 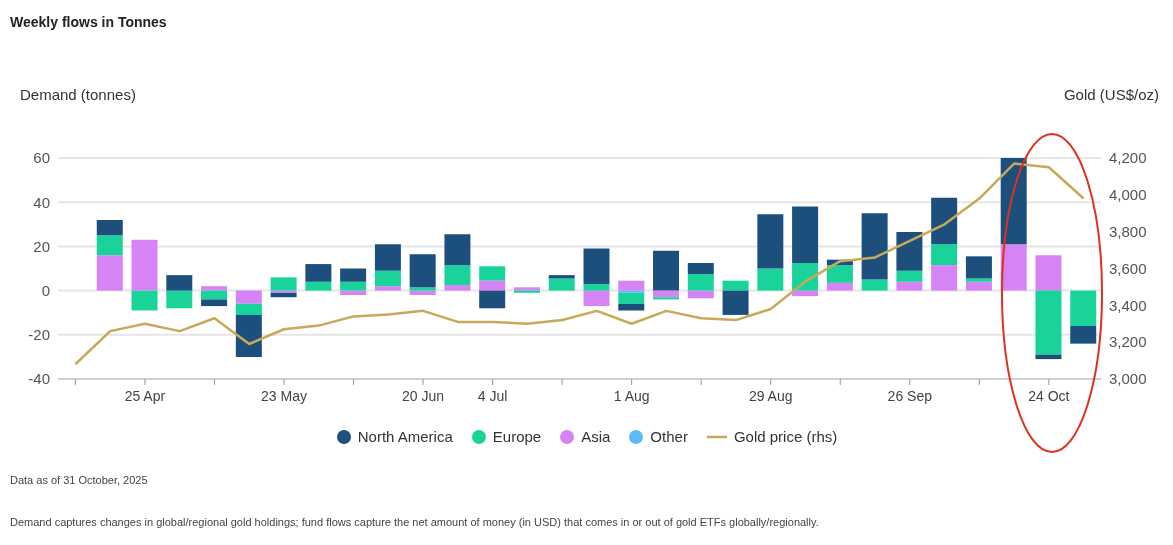 I want to click on y-tick-label: 0, so click(x=45, y=290).